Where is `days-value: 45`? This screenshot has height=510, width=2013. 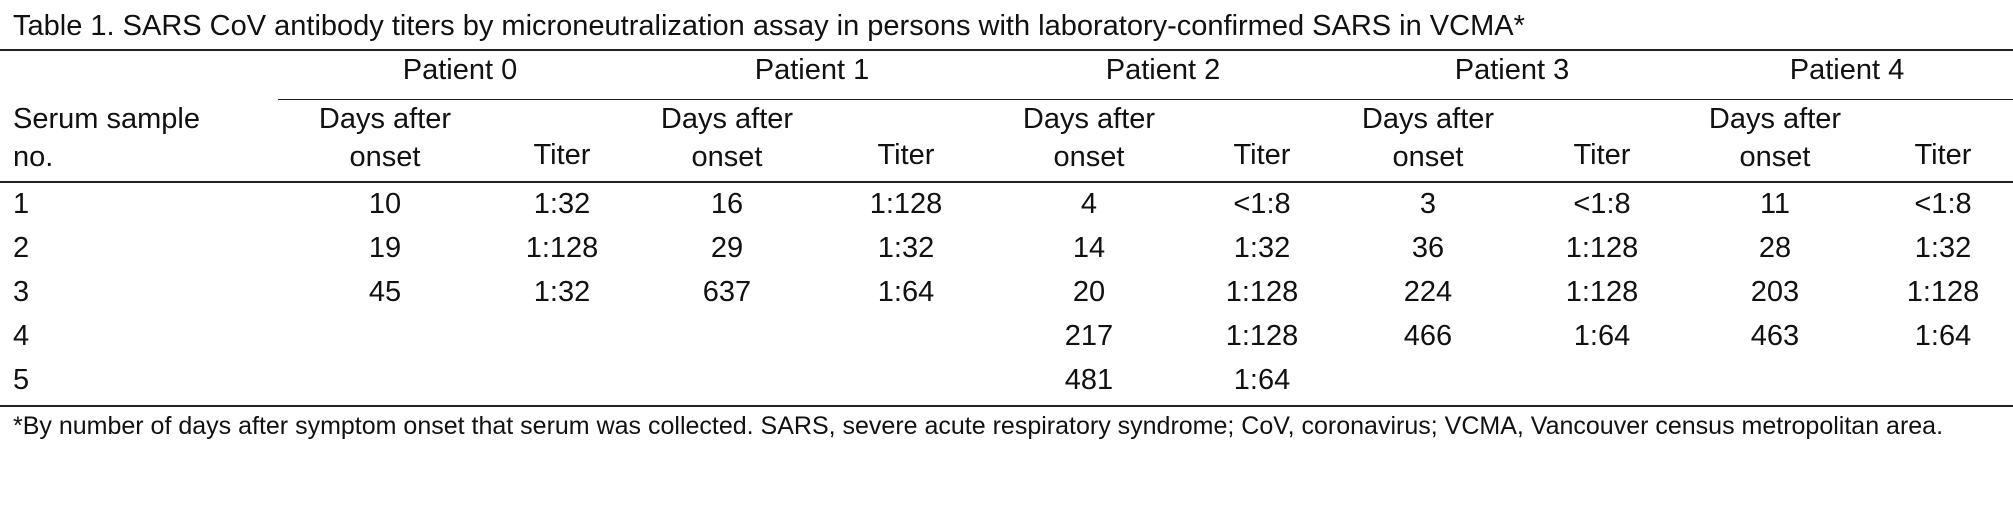 days-value: 45 is located at coordinates (385, 292).